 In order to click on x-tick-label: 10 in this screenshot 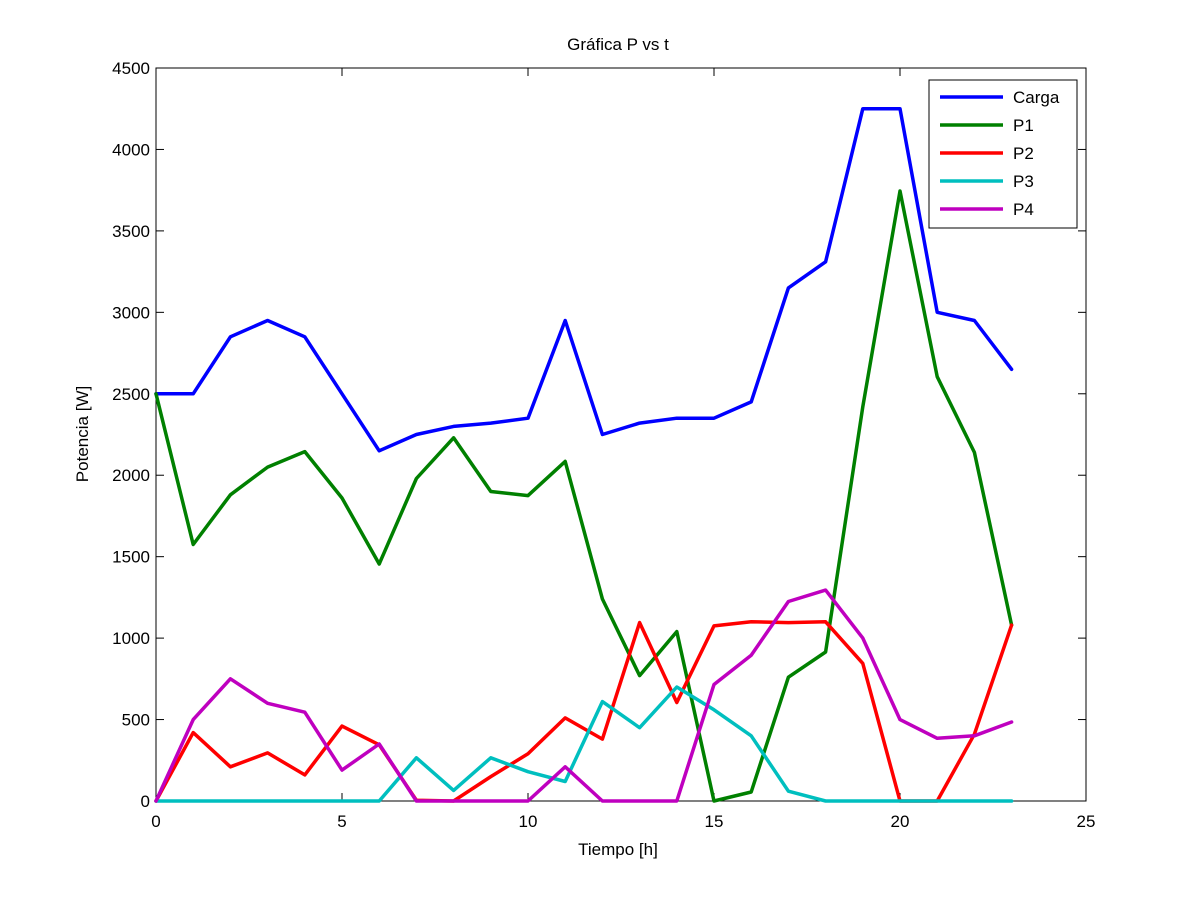, I will do `click(528, 821)`.